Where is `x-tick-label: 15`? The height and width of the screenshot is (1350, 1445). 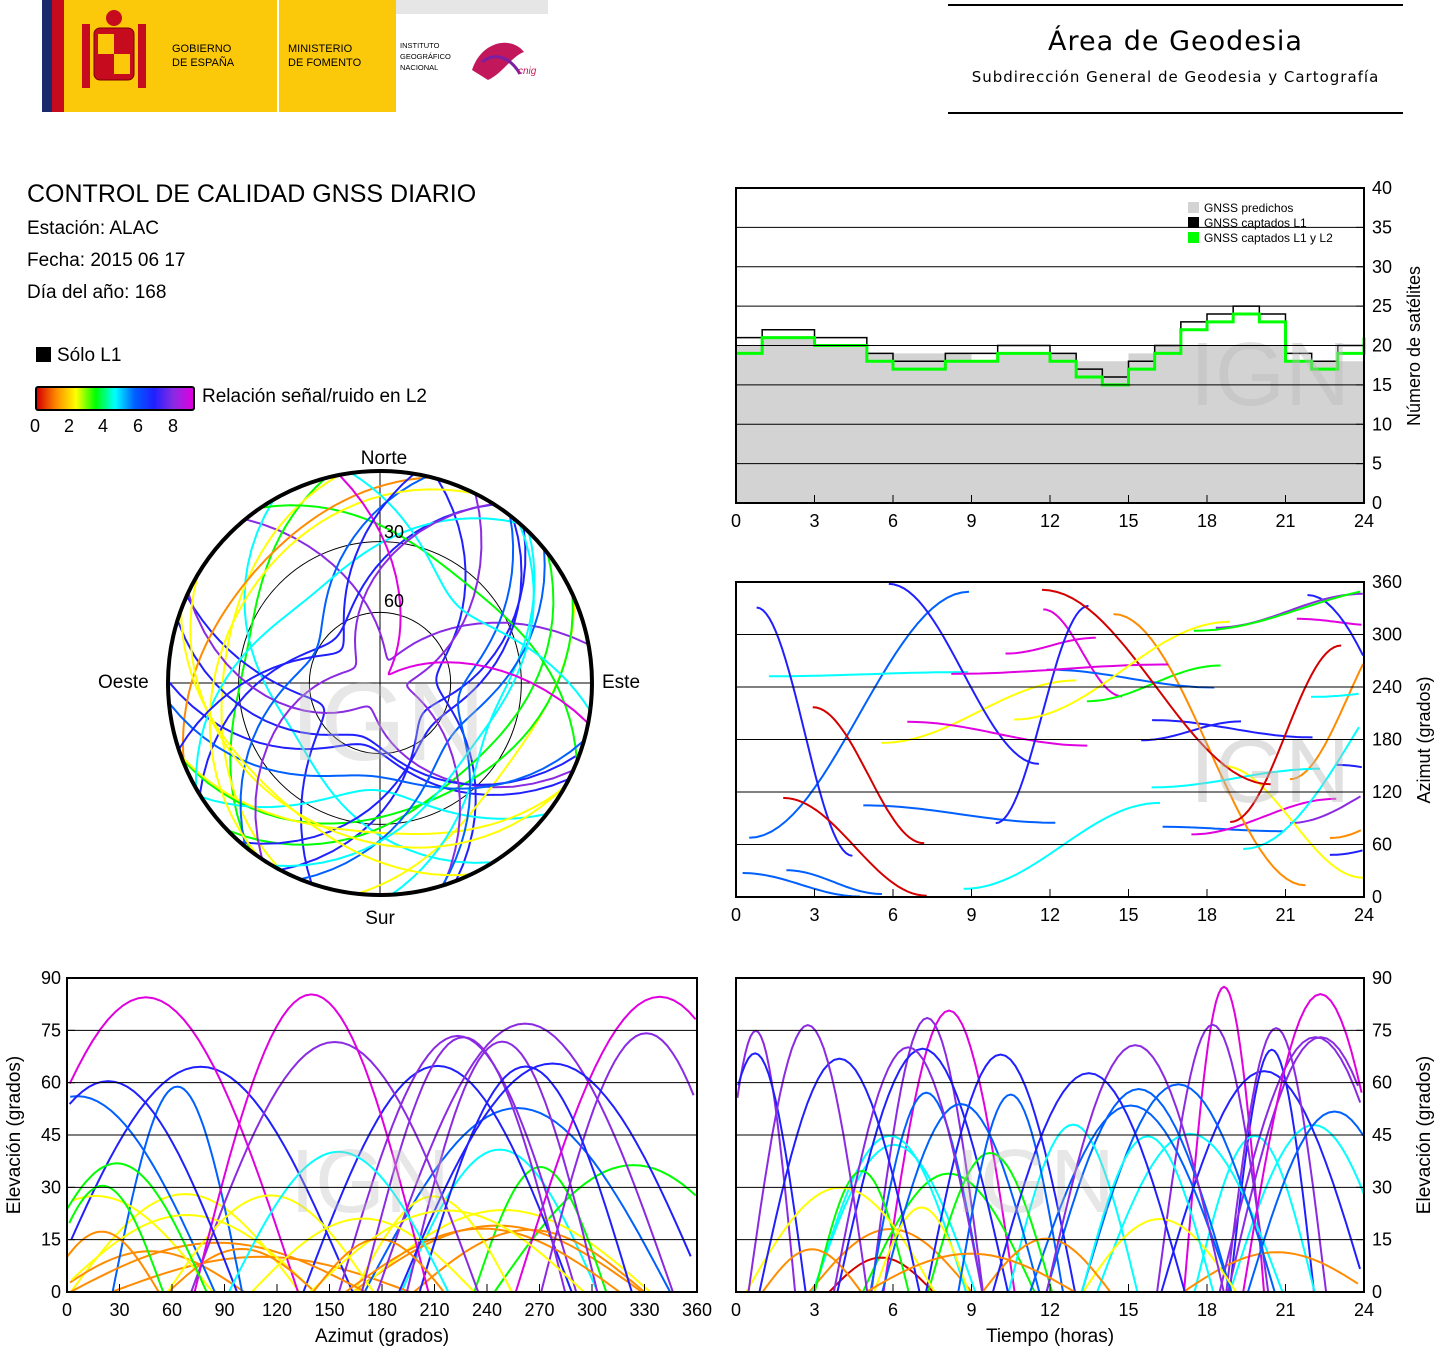 x-tick-label: 15 is located at coordinates (1128, 1310).